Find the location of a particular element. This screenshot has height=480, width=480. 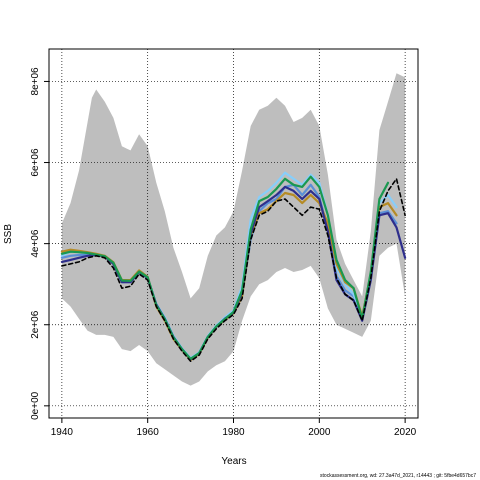

y-tick-label: 6e+06 is located at coordinates (35, 162).